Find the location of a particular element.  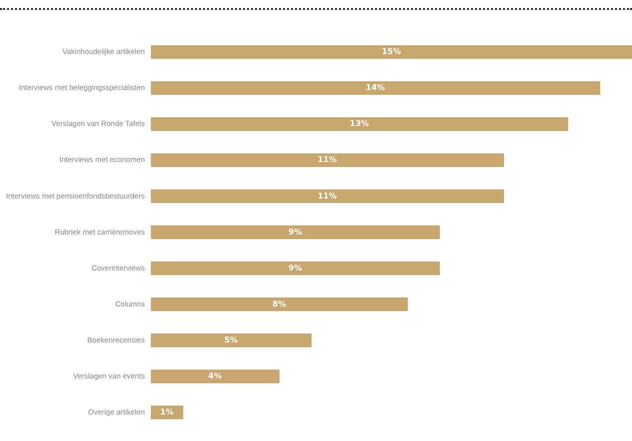

data-label: 4% is located at coordinates (215, 376).